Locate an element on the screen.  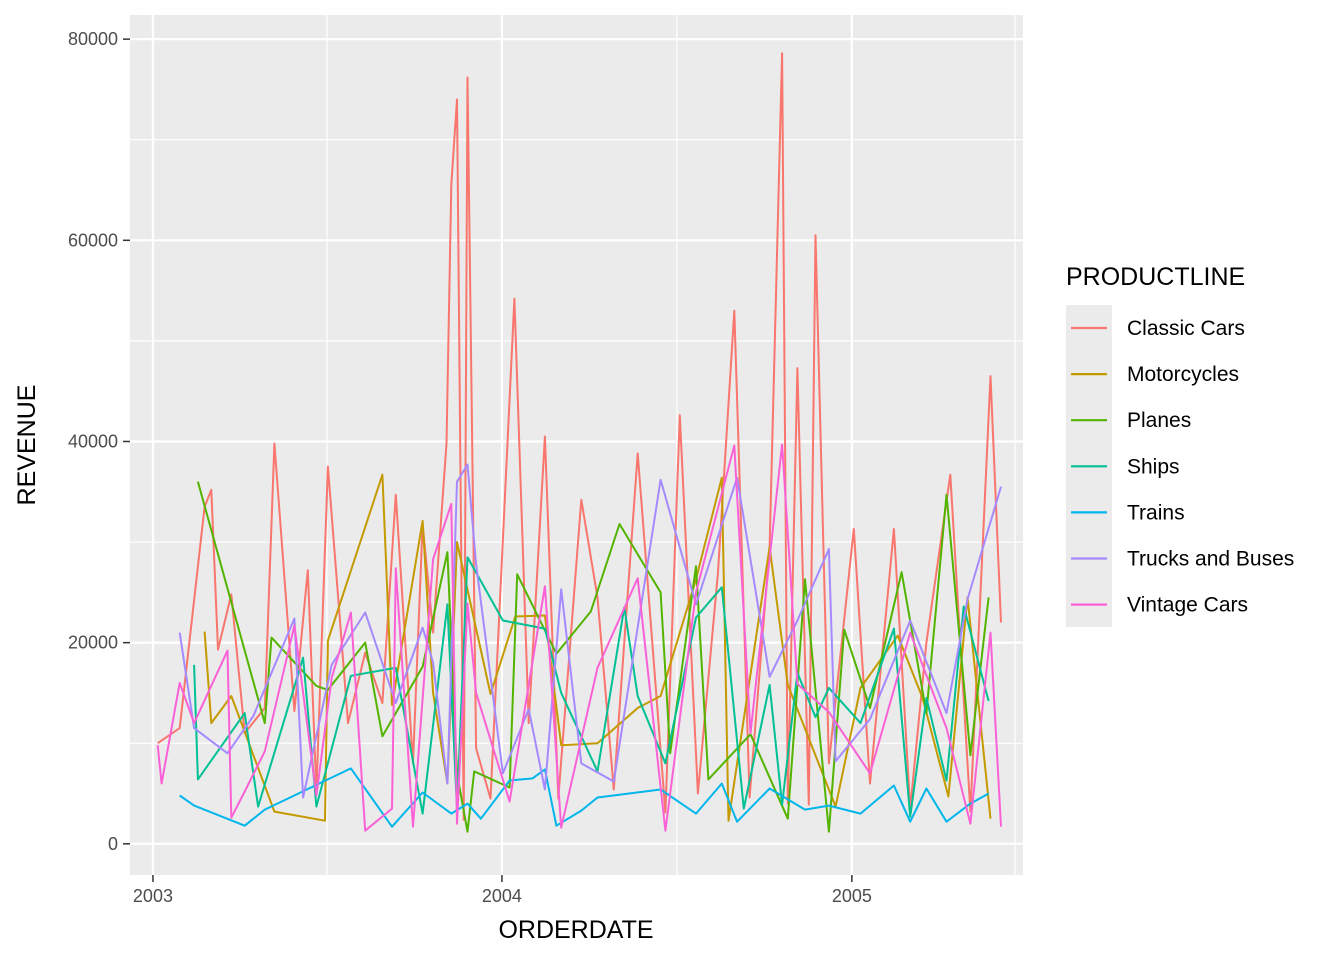
y-axis-ticks: 0 20000 40000 60000 80000 is located at coordinates (99, 441).